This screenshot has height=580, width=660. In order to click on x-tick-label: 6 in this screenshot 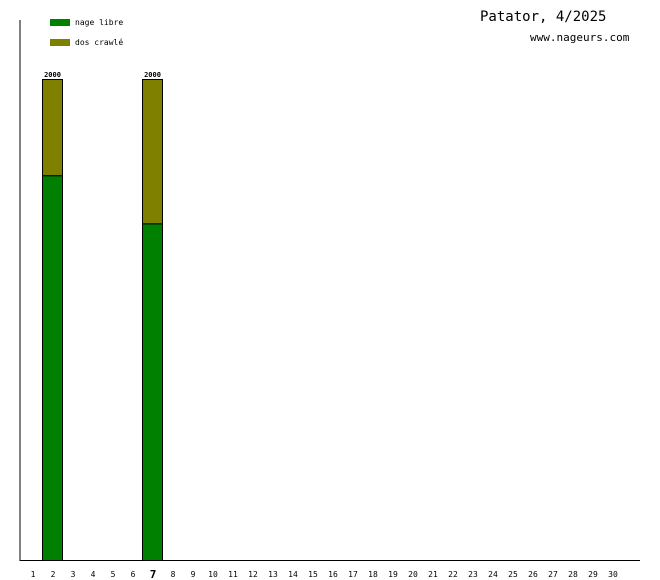, I will do `click(133, 574)`.